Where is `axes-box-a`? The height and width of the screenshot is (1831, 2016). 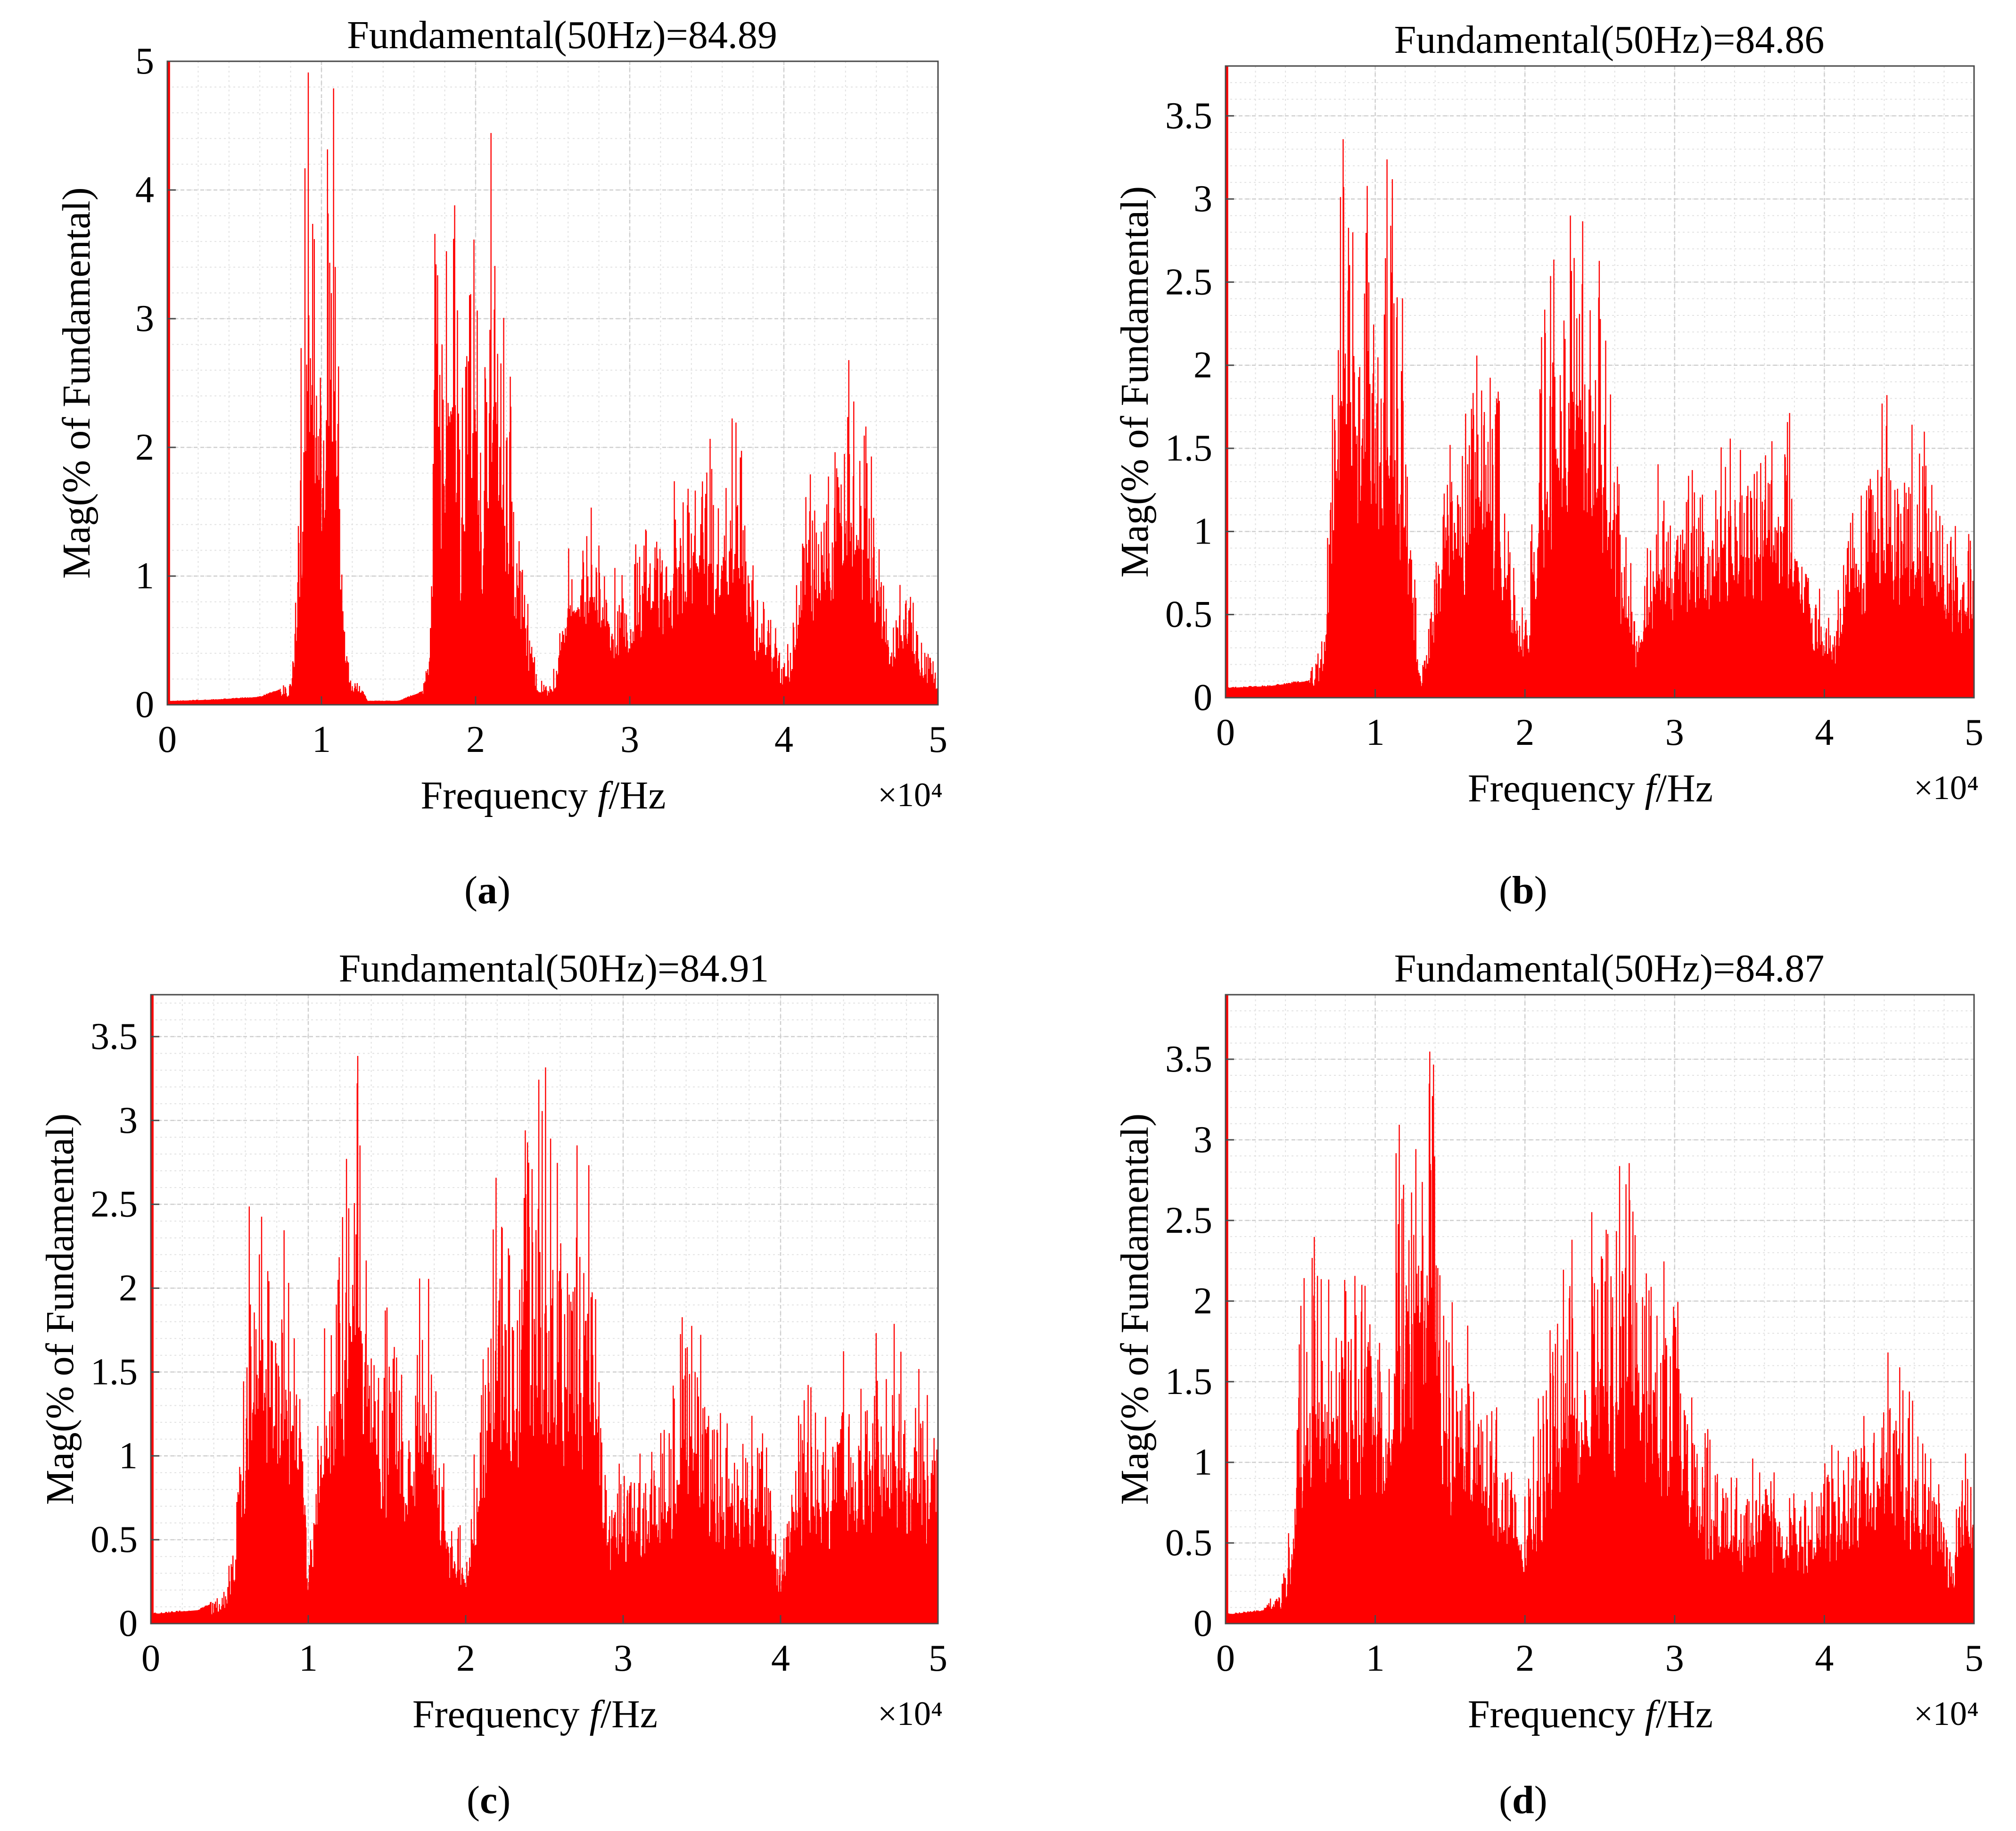
axes-box-a is located at coordinates (552, 383).